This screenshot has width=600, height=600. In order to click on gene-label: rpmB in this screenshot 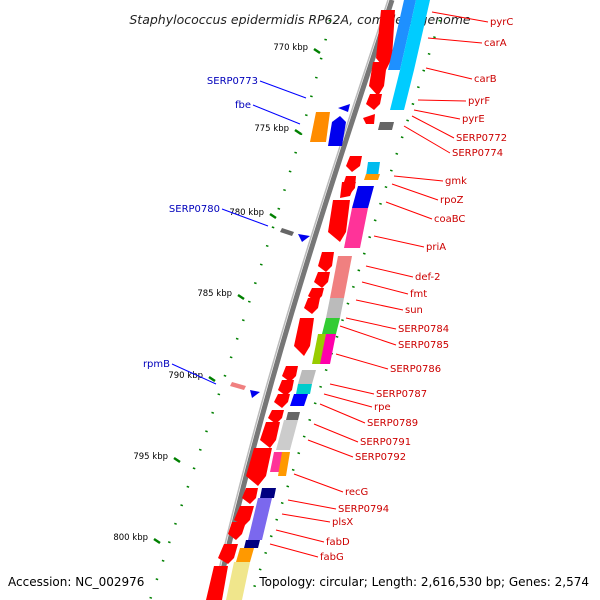, I will do `click(156, 364)`.